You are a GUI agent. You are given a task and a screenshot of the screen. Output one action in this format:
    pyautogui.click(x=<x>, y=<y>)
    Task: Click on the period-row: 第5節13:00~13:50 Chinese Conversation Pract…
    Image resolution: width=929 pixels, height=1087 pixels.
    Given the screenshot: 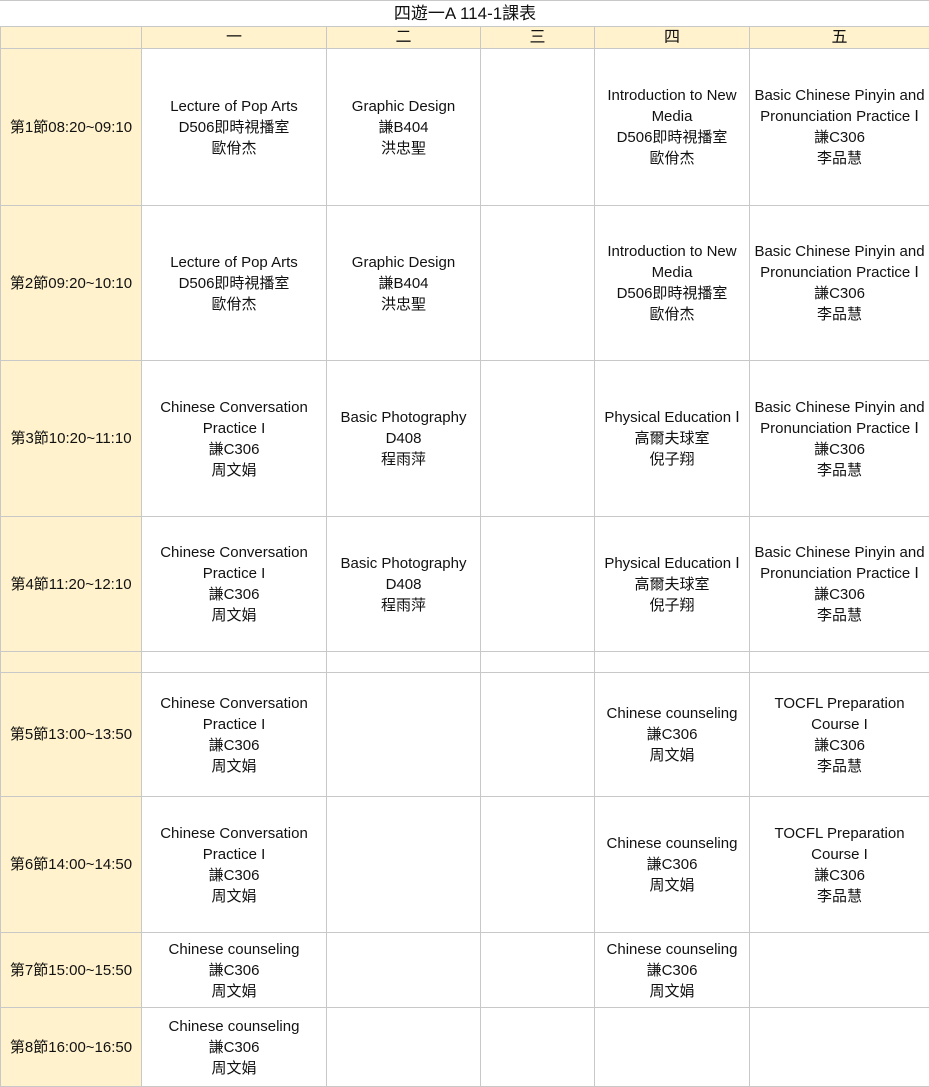 What is the action you would take?
    pyautogui.click(x=464, y=734)
    